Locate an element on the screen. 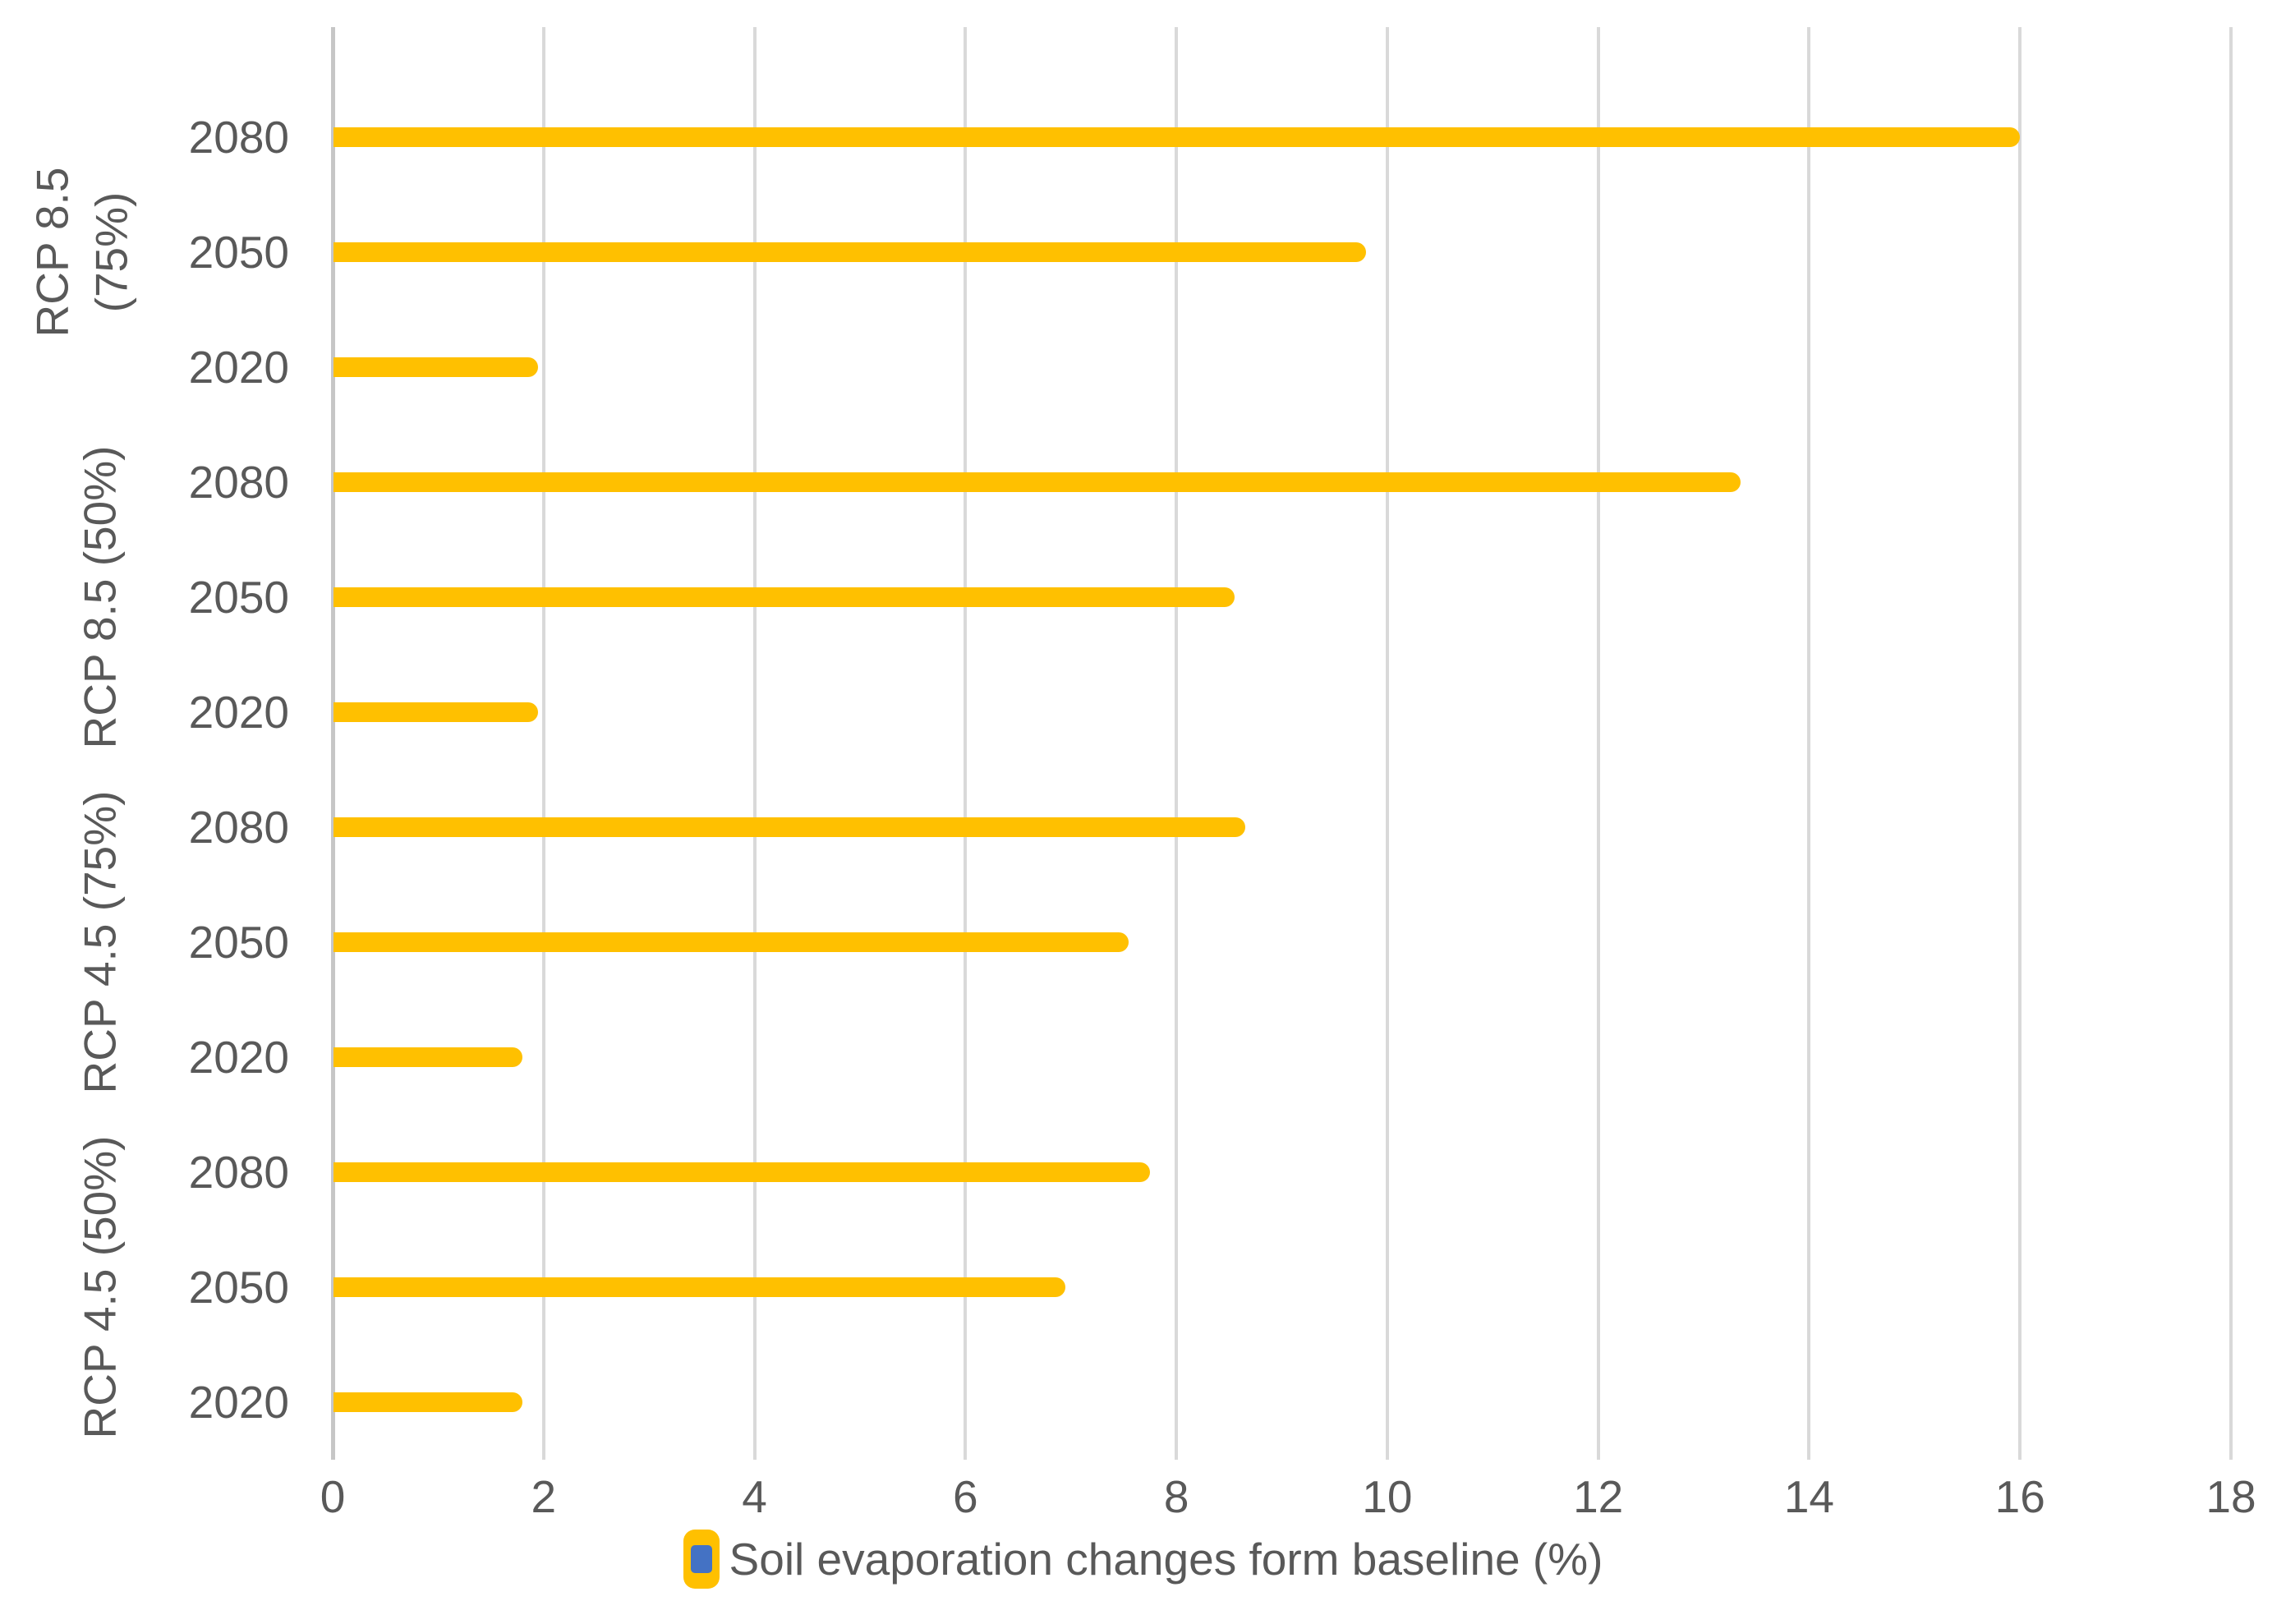 The width and height of the screenshot is (2286, 1624). x-axis-tick-label: 12 is located at coordinates (1598, 1496).